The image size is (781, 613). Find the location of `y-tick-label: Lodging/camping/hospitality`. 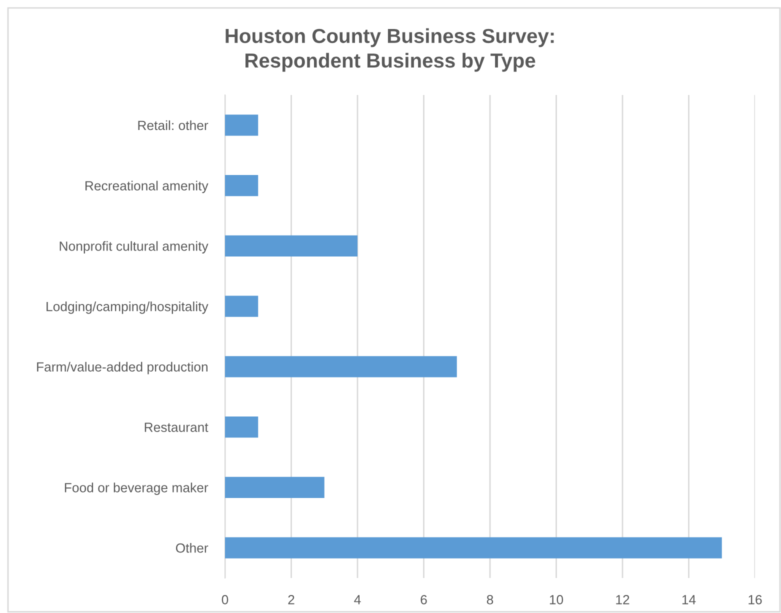

y-tick-label: Lodging/camping/hospitality is located at coordinates (127, 308).